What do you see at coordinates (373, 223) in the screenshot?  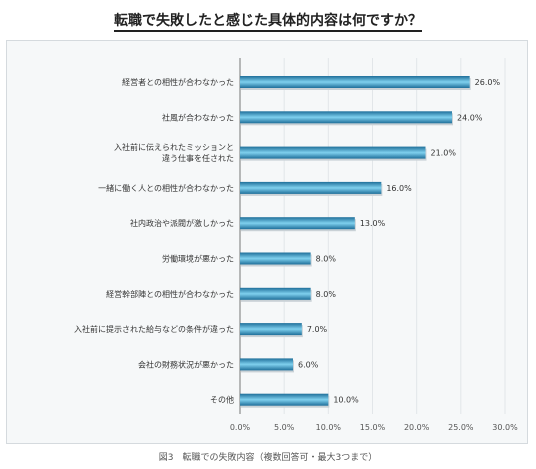 I see `bar-value-label: 13.0%` at bounding box center [373, 223].